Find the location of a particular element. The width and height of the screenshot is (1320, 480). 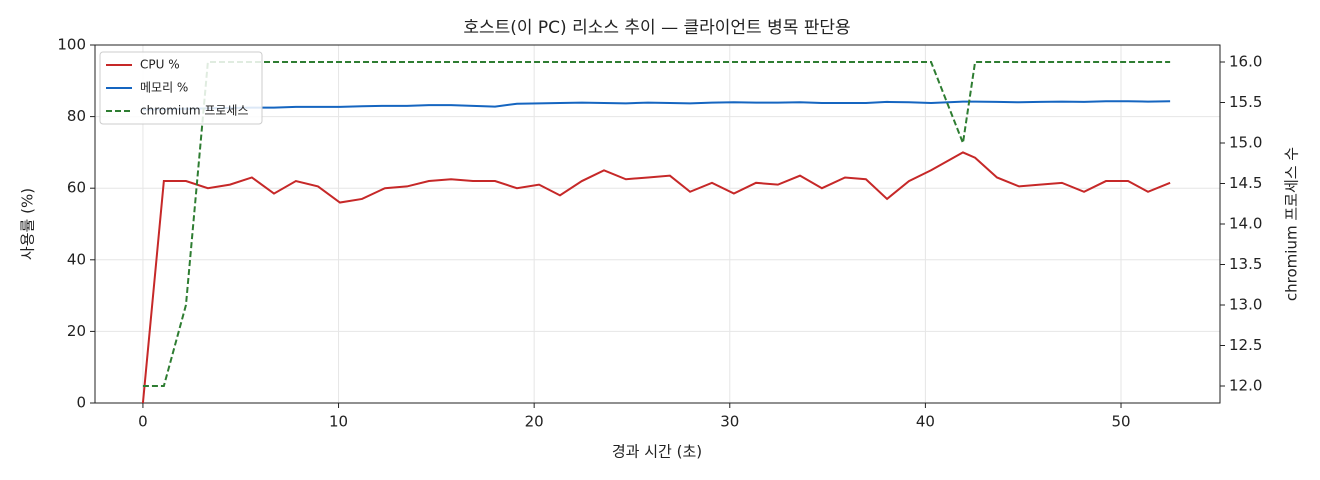

y2-tick-label: 14.5 is located at coordinates (1245, 183).